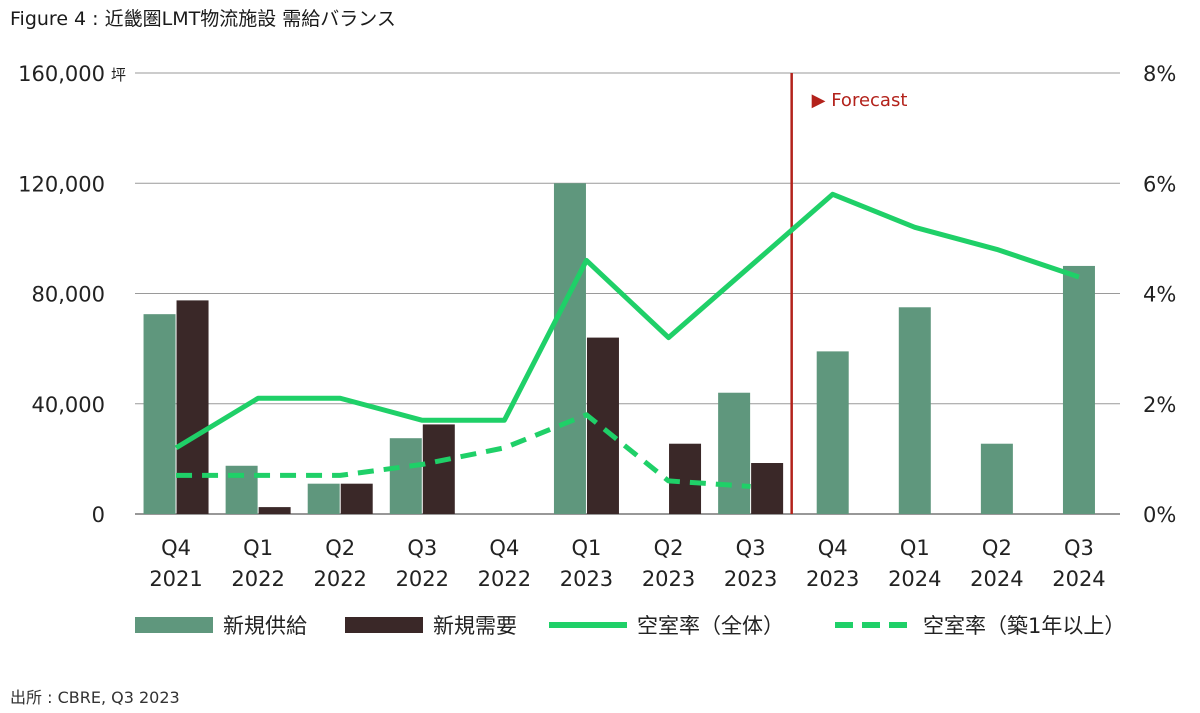  What do you see at coordinates (265, 626) in the screenshot?
I see `legend-label: 新規供給` at bounding box center [265, 626].